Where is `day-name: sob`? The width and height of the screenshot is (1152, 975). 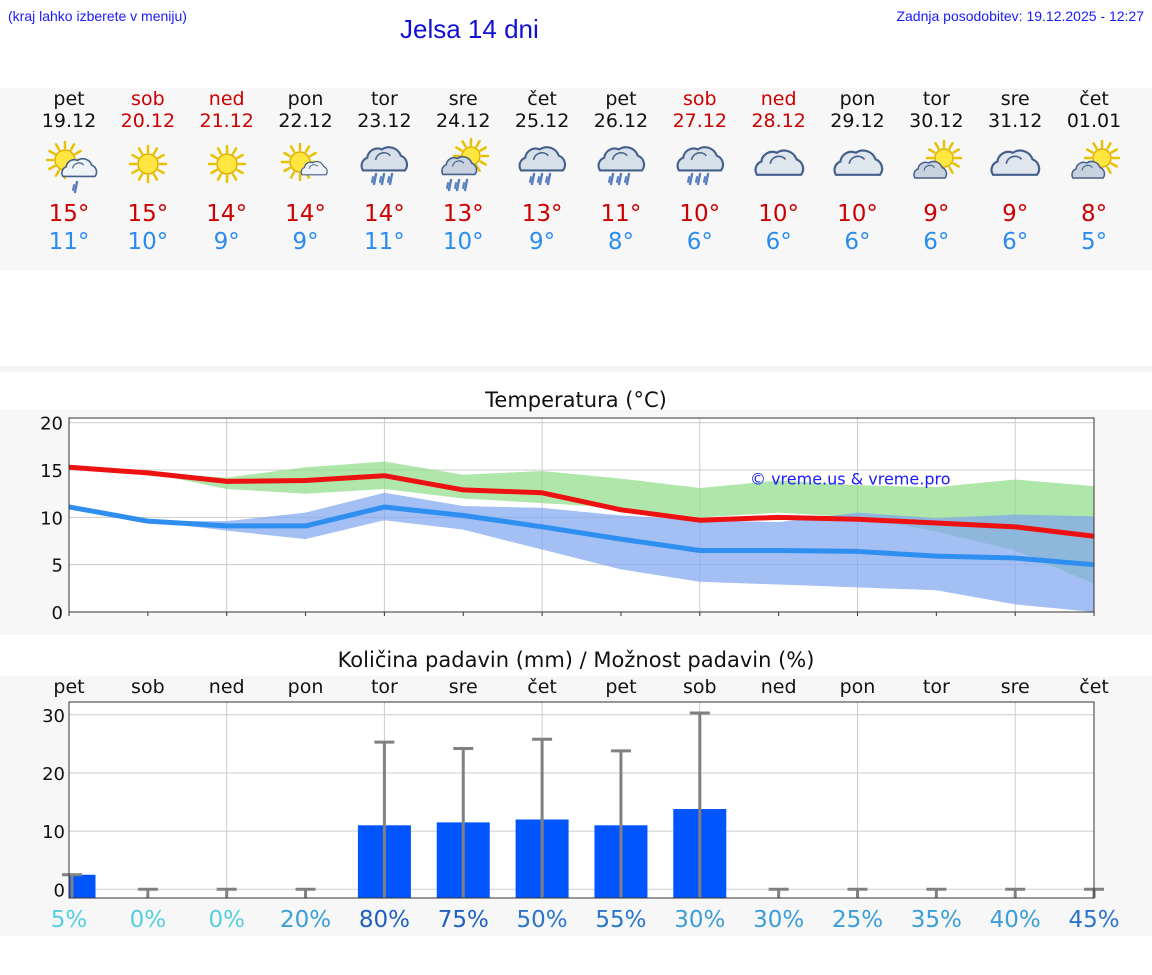 day-name: sob is located at coordinates (700, 99).